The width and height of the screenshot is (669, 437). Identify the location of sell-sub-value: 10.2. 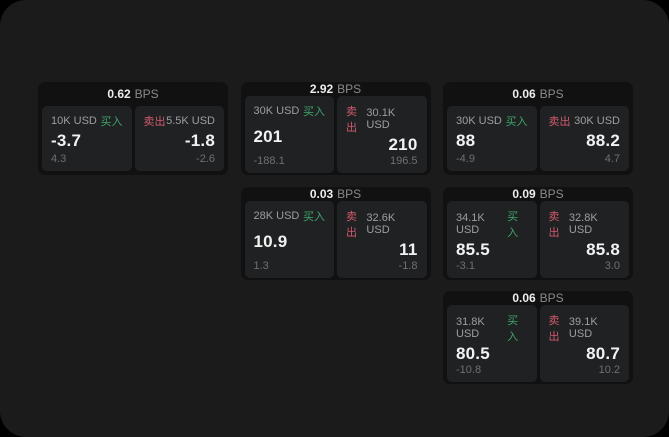
(609, 370).